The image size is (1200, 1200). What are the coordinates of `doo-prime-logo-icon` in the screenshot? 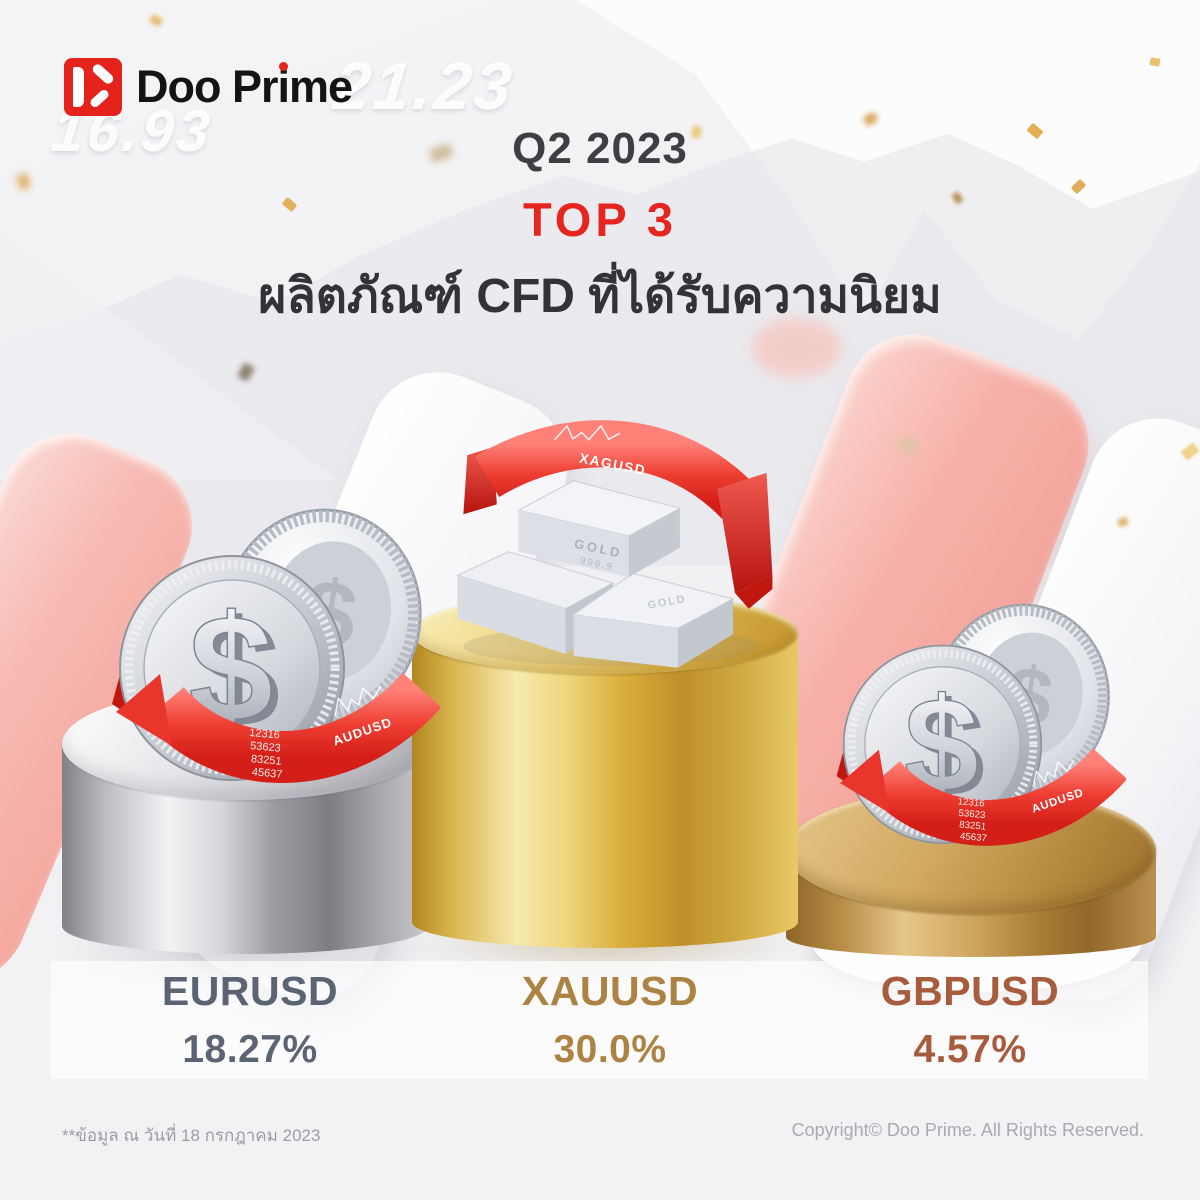 It's located at (93, 87).